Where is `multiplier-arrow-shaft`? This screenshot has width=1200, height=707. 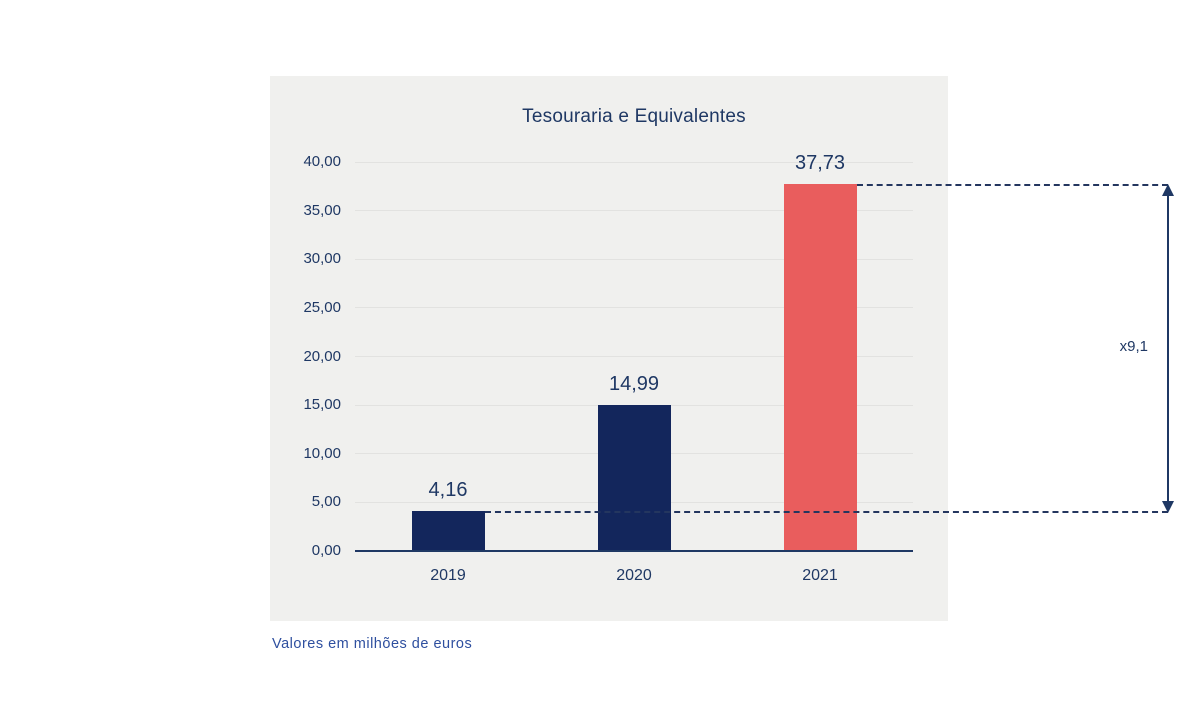 multiplier-arrow-shaft is located at coordinates (1168, 347).